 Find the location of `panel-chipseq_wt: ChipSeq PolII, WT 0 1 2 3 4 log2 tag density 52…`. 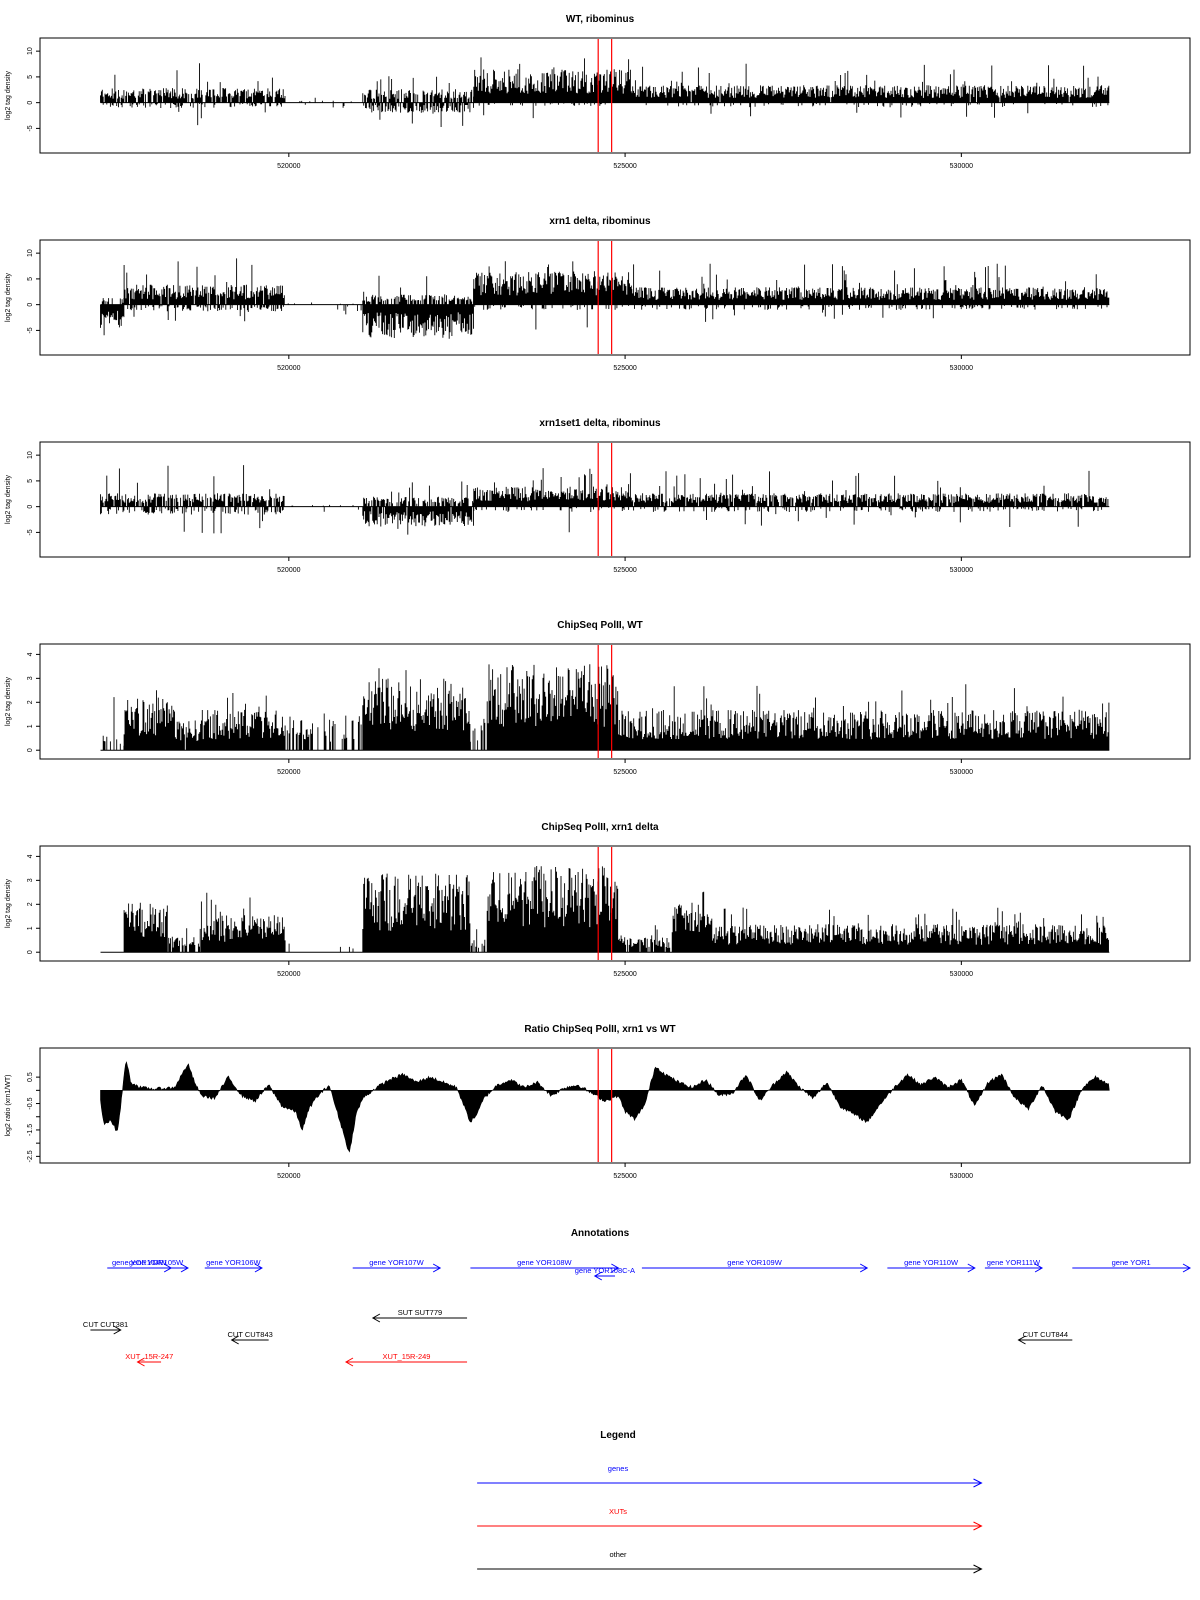

panel-chipseq_wt: ChipSeq PolII, WT 0 1 2 3 4 log2 tag density 52… is located at coordinates (598, 698).